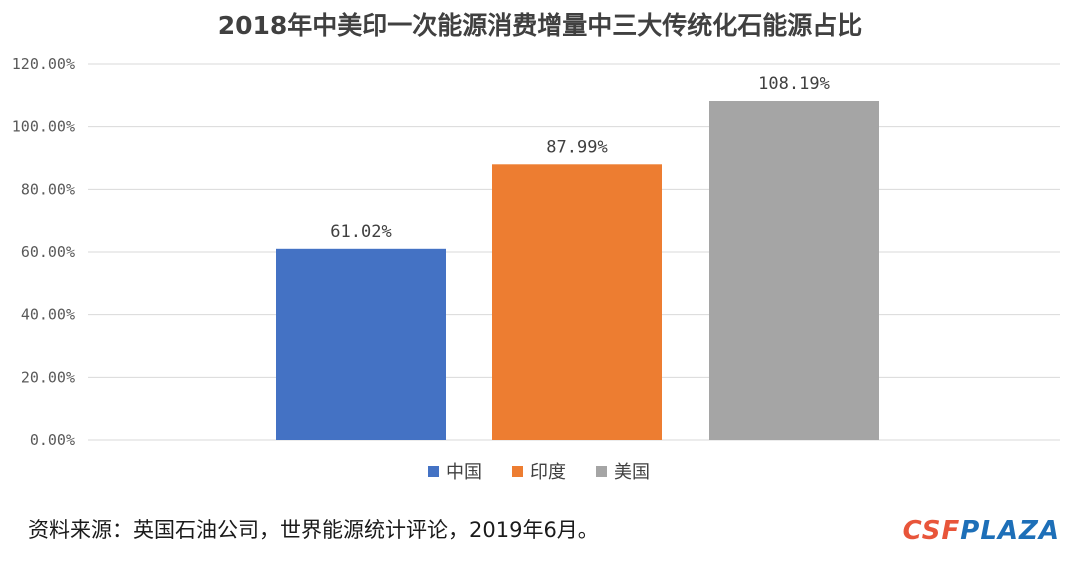 The image size is (1080, 561). Describe the element at coordinates (1010, 531) in the screenshot. I see `logo-part-b: PLAZA` at that location.